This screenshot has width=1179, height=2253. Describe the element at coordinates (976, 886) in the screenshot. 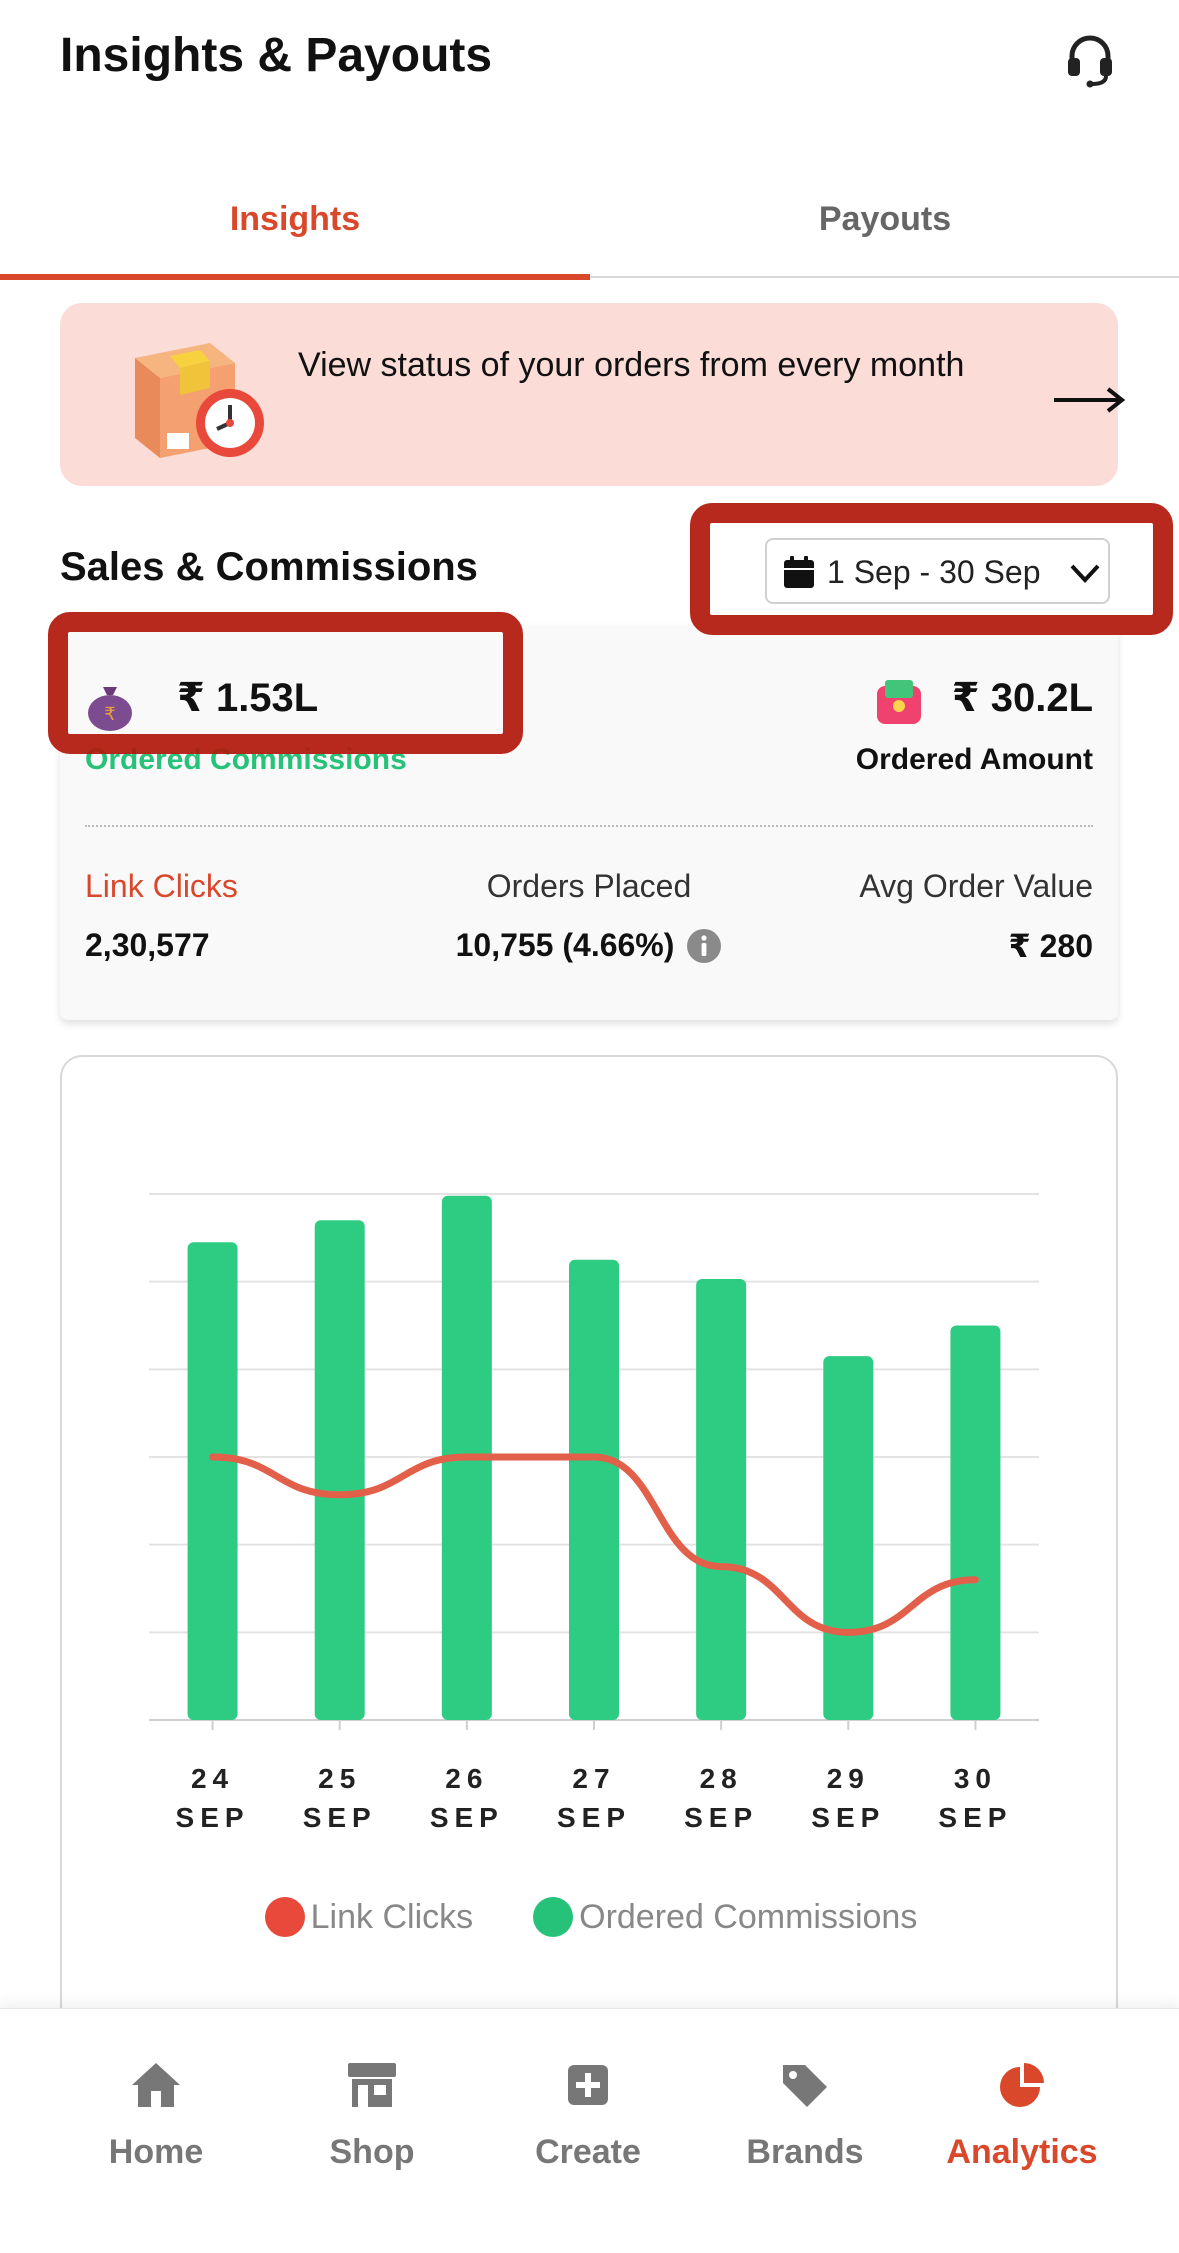

I see `avg-order-value-label: Avg Order Value` at that location.